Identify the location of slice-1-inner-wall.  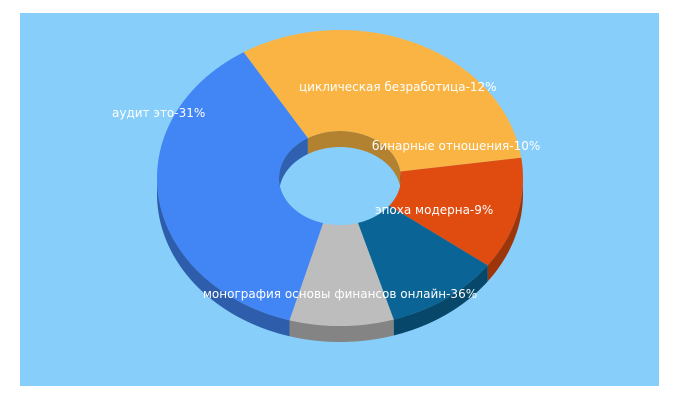
(293, 166).